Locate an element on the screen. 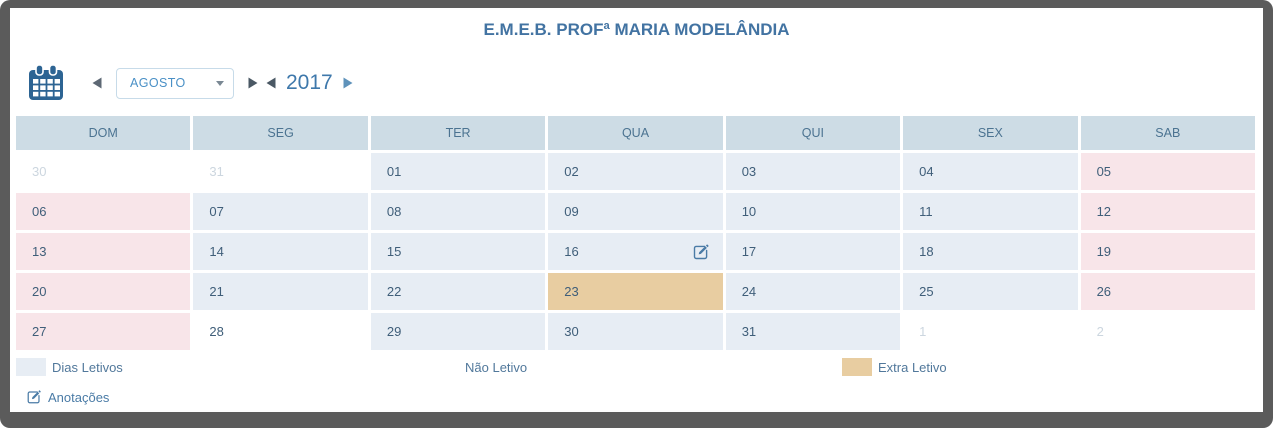  day-cell-11: 11 is located at coordinates (990, 211).